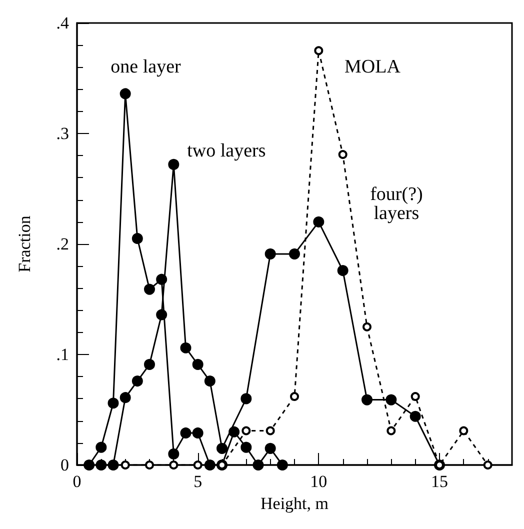 The width and height of the screenshot is (524, 529). What do you see at coordinates (77, 481) in the screenshot?
I see `x-tick-label: 0` at bounding box center [77, 481].